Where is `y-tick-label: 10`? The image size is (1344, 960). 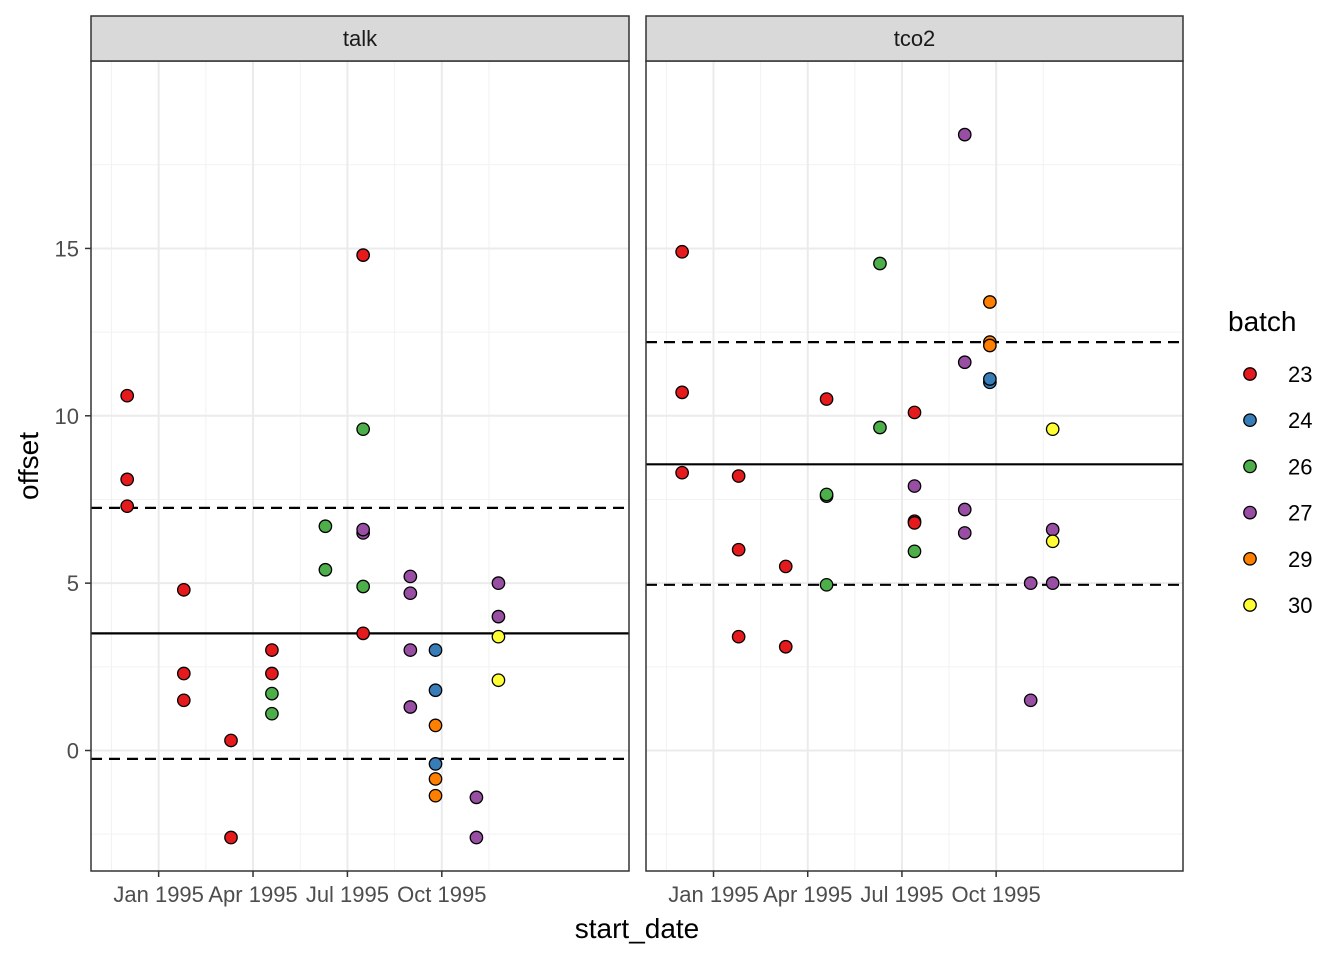 y-tick-label: 10 is located at coordinates (67, 416).